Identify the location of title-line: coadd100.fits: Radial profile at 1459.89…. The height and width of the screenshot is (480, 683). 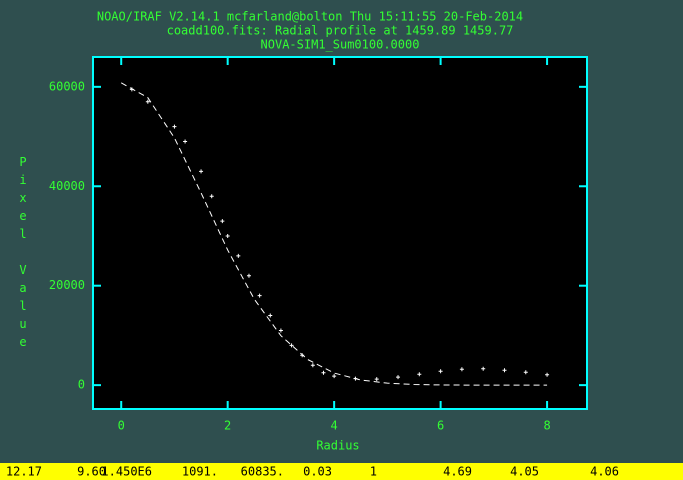
(340, 31).